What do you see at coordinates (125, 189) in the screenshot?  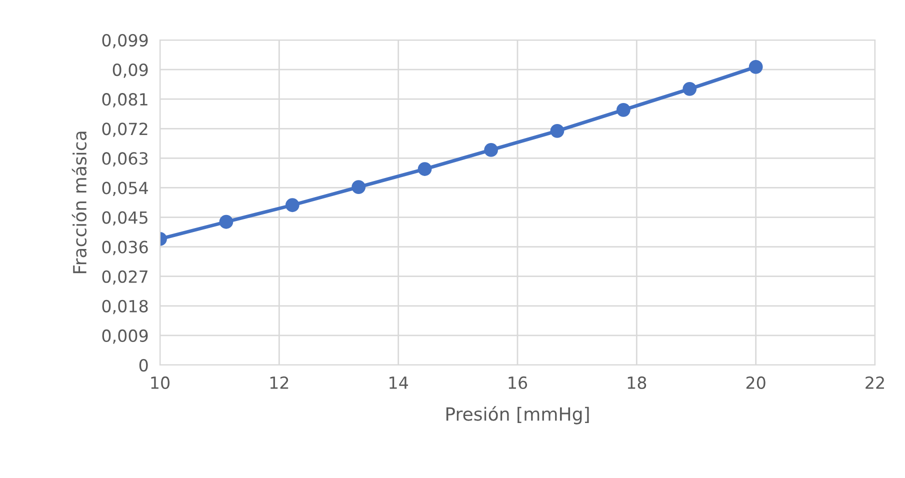 I see `y-tick-label: 0,054` at bounding box center [125, 189].